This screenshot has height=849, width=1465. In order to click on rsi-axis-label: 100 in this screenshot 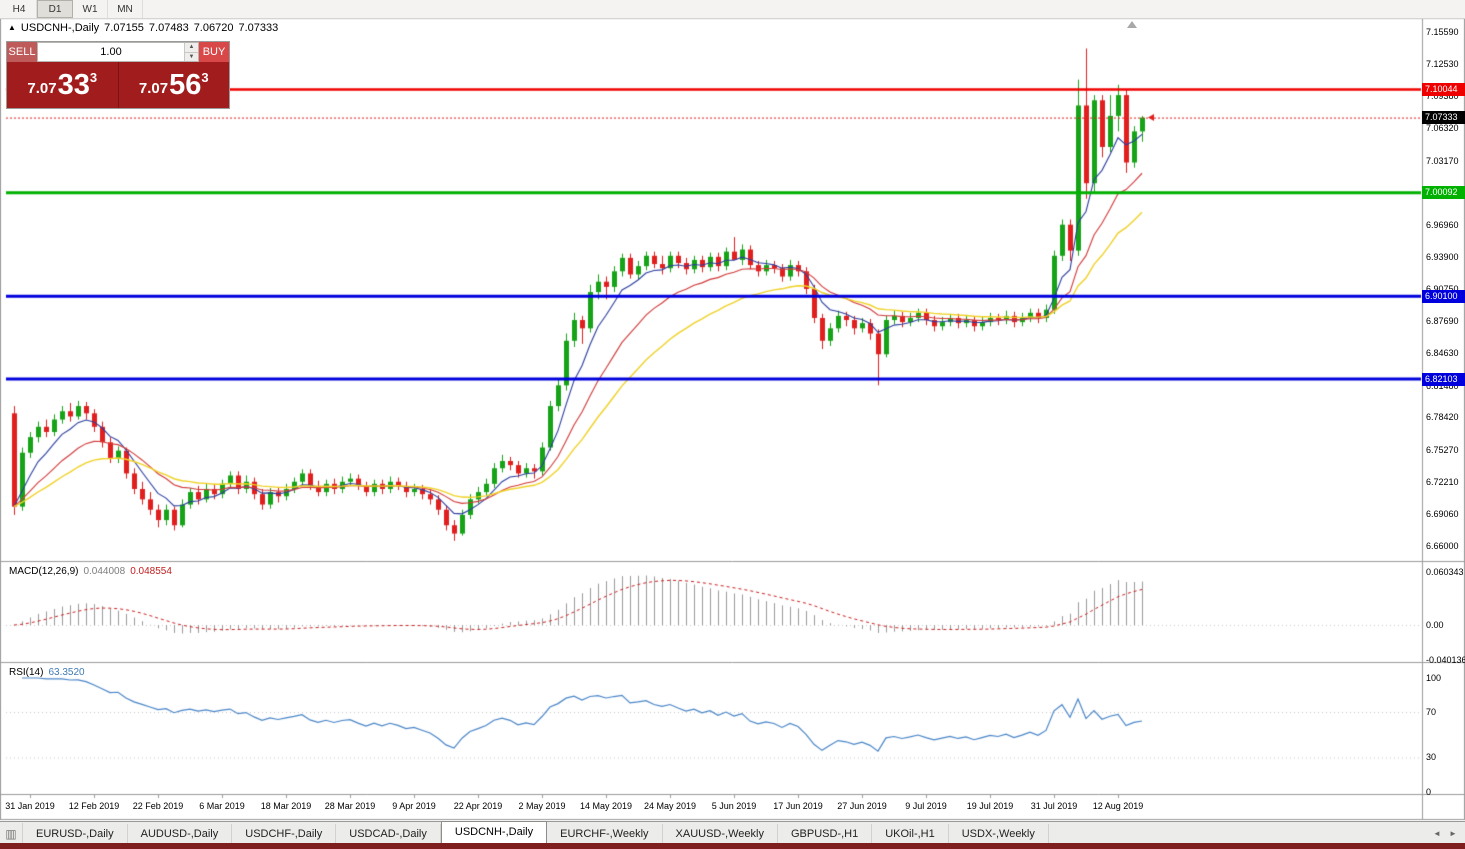, I will do `click(1434, 678)`.